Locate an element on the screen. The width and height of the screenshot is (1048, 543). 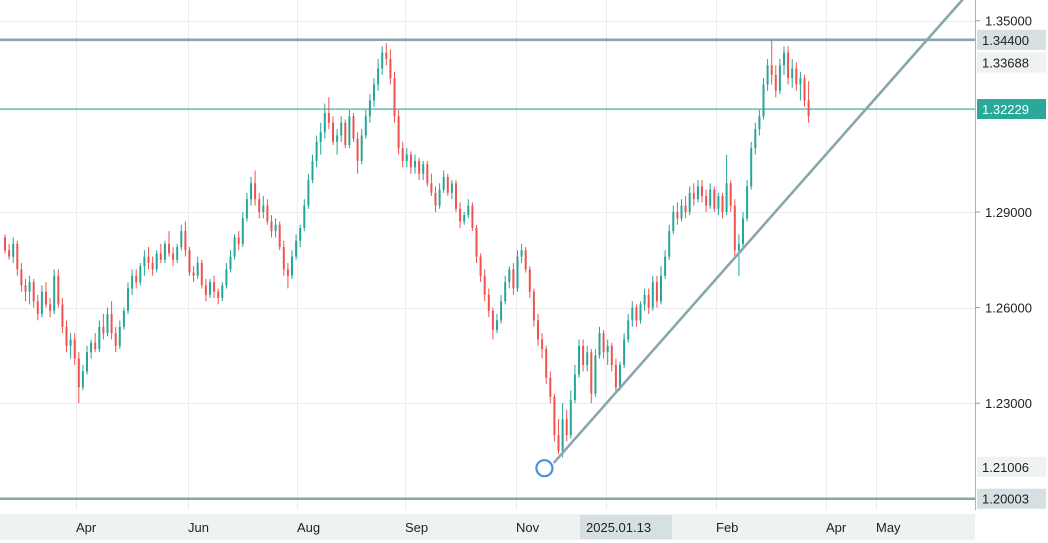
x-tick-label: Aug is located at coordinates (308, 527).